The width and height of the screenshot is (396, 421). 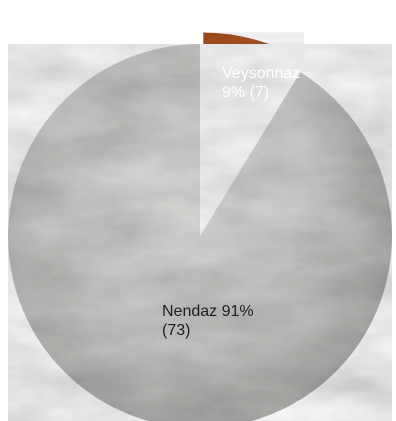 What do you see at coordinates (208, 321) in the screenshot?
I see `slice-label-nendaz: Nendaz 91% (73)` at bounding box center [208, 321].